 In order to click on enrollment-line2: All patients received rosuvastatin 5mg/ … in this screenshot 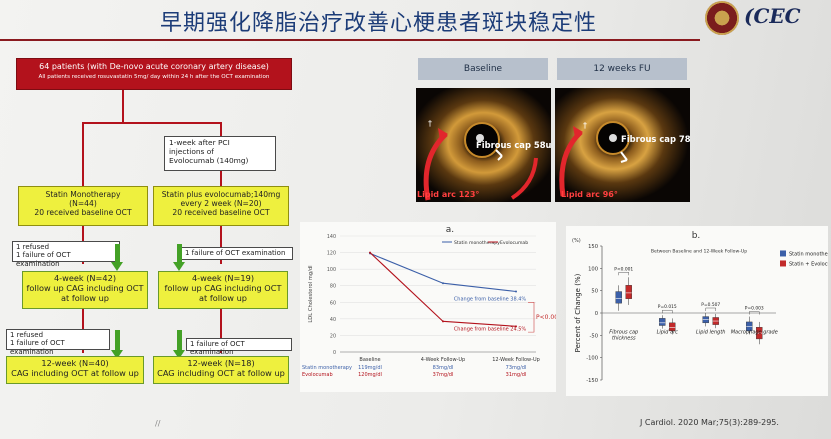, I will do `click(154, 76)`.